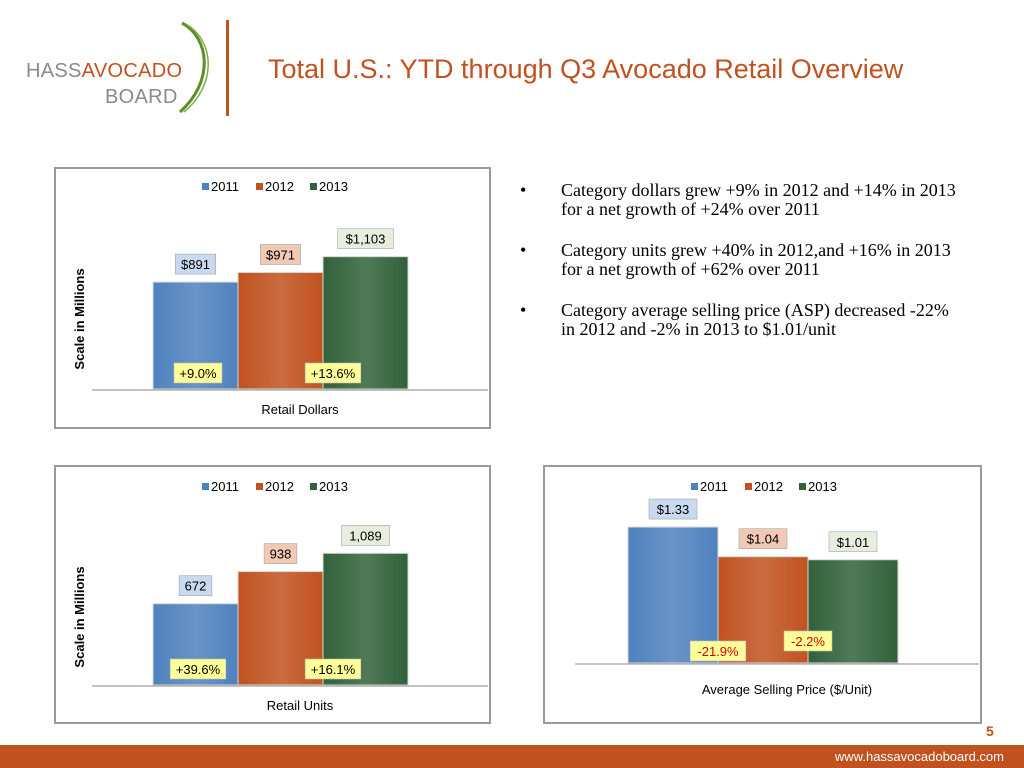  I want to click on x-axis-label: Retail Units, so click(300, 705).